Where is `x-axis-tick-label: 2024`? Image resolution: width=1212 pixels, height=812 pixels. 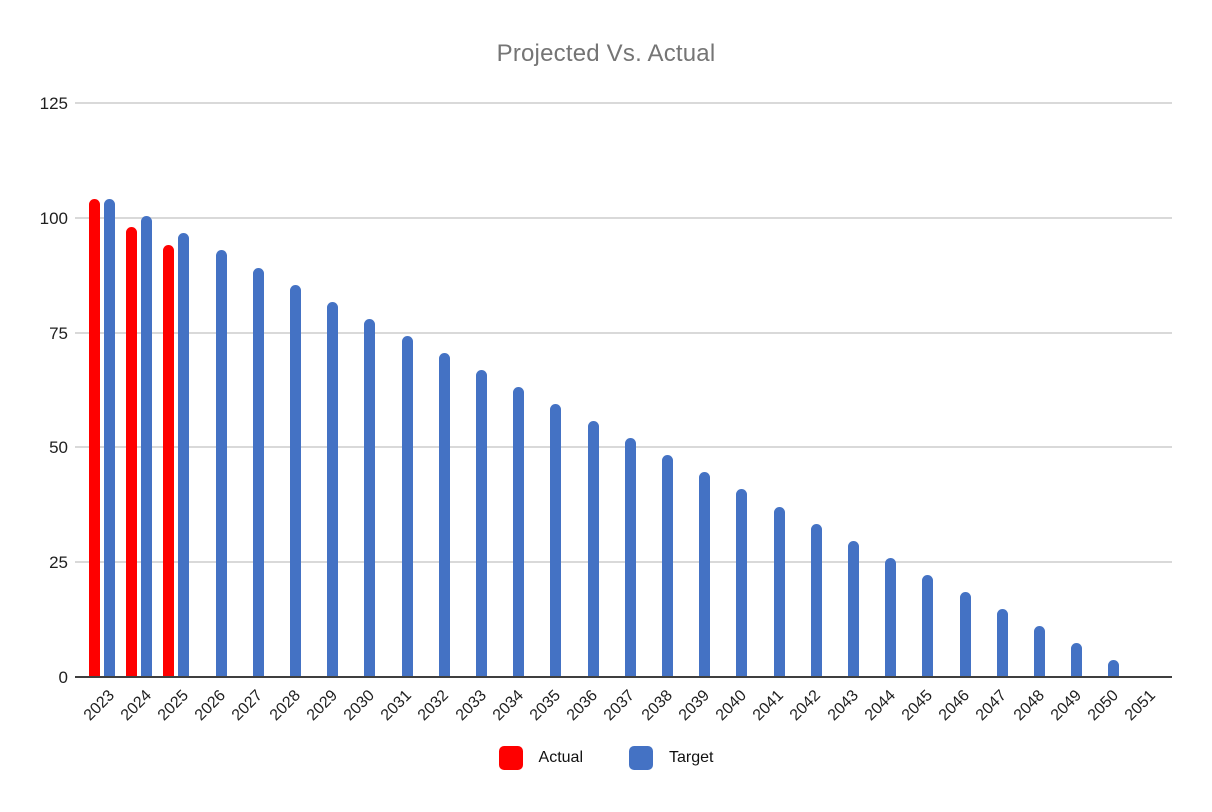
x-axis-tick-label: 2024 is located at coordinates (136, 706).